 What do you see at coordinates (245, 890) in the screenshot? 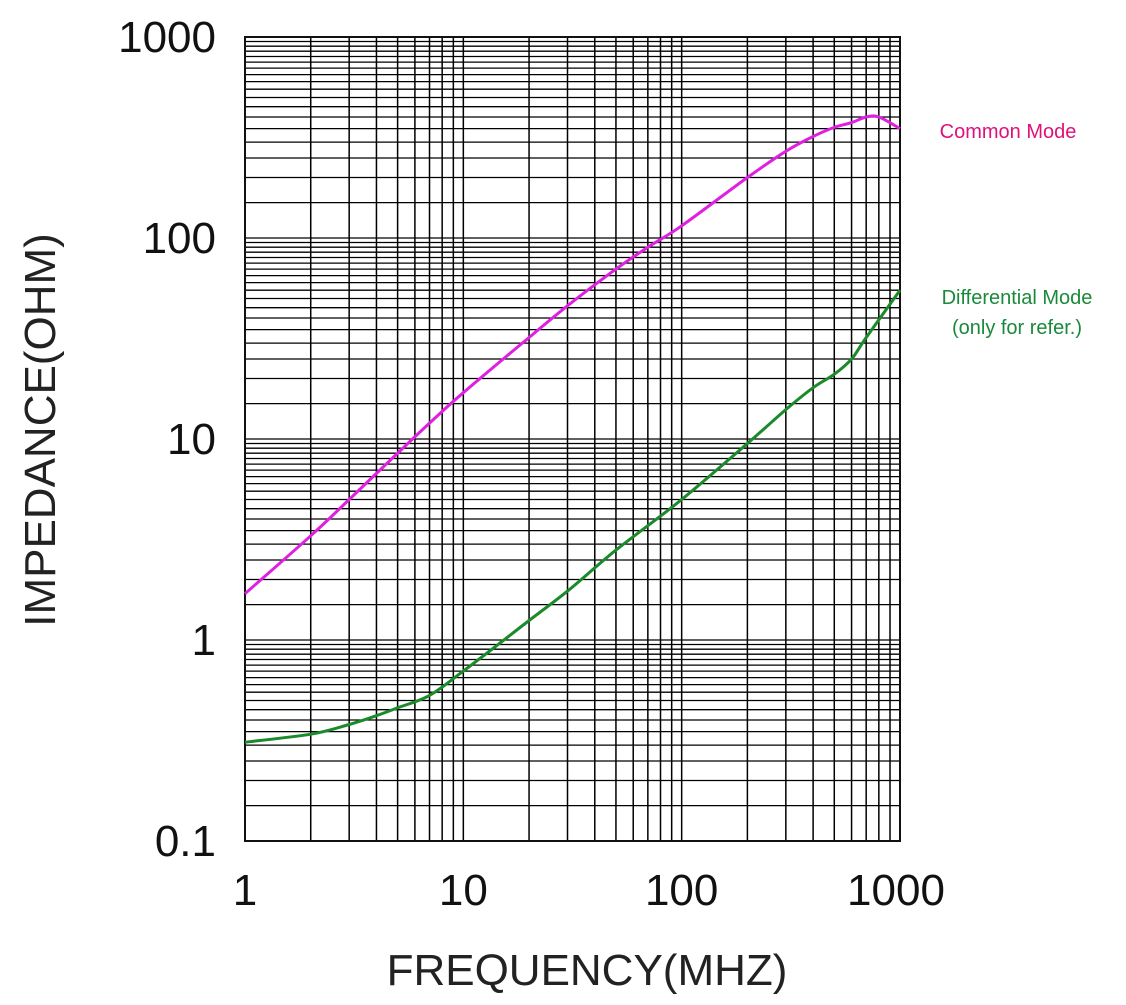
I see `x-tick-label: 1` at bounding box center [245, 890].